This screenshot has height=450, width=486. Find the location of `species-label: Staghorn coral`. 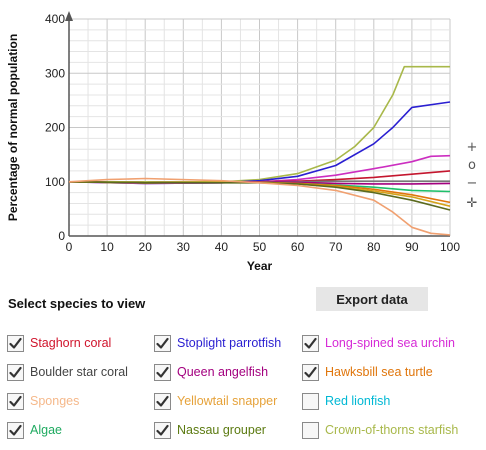

species-label: Staghorn coral is located at coordinates (71, 343).